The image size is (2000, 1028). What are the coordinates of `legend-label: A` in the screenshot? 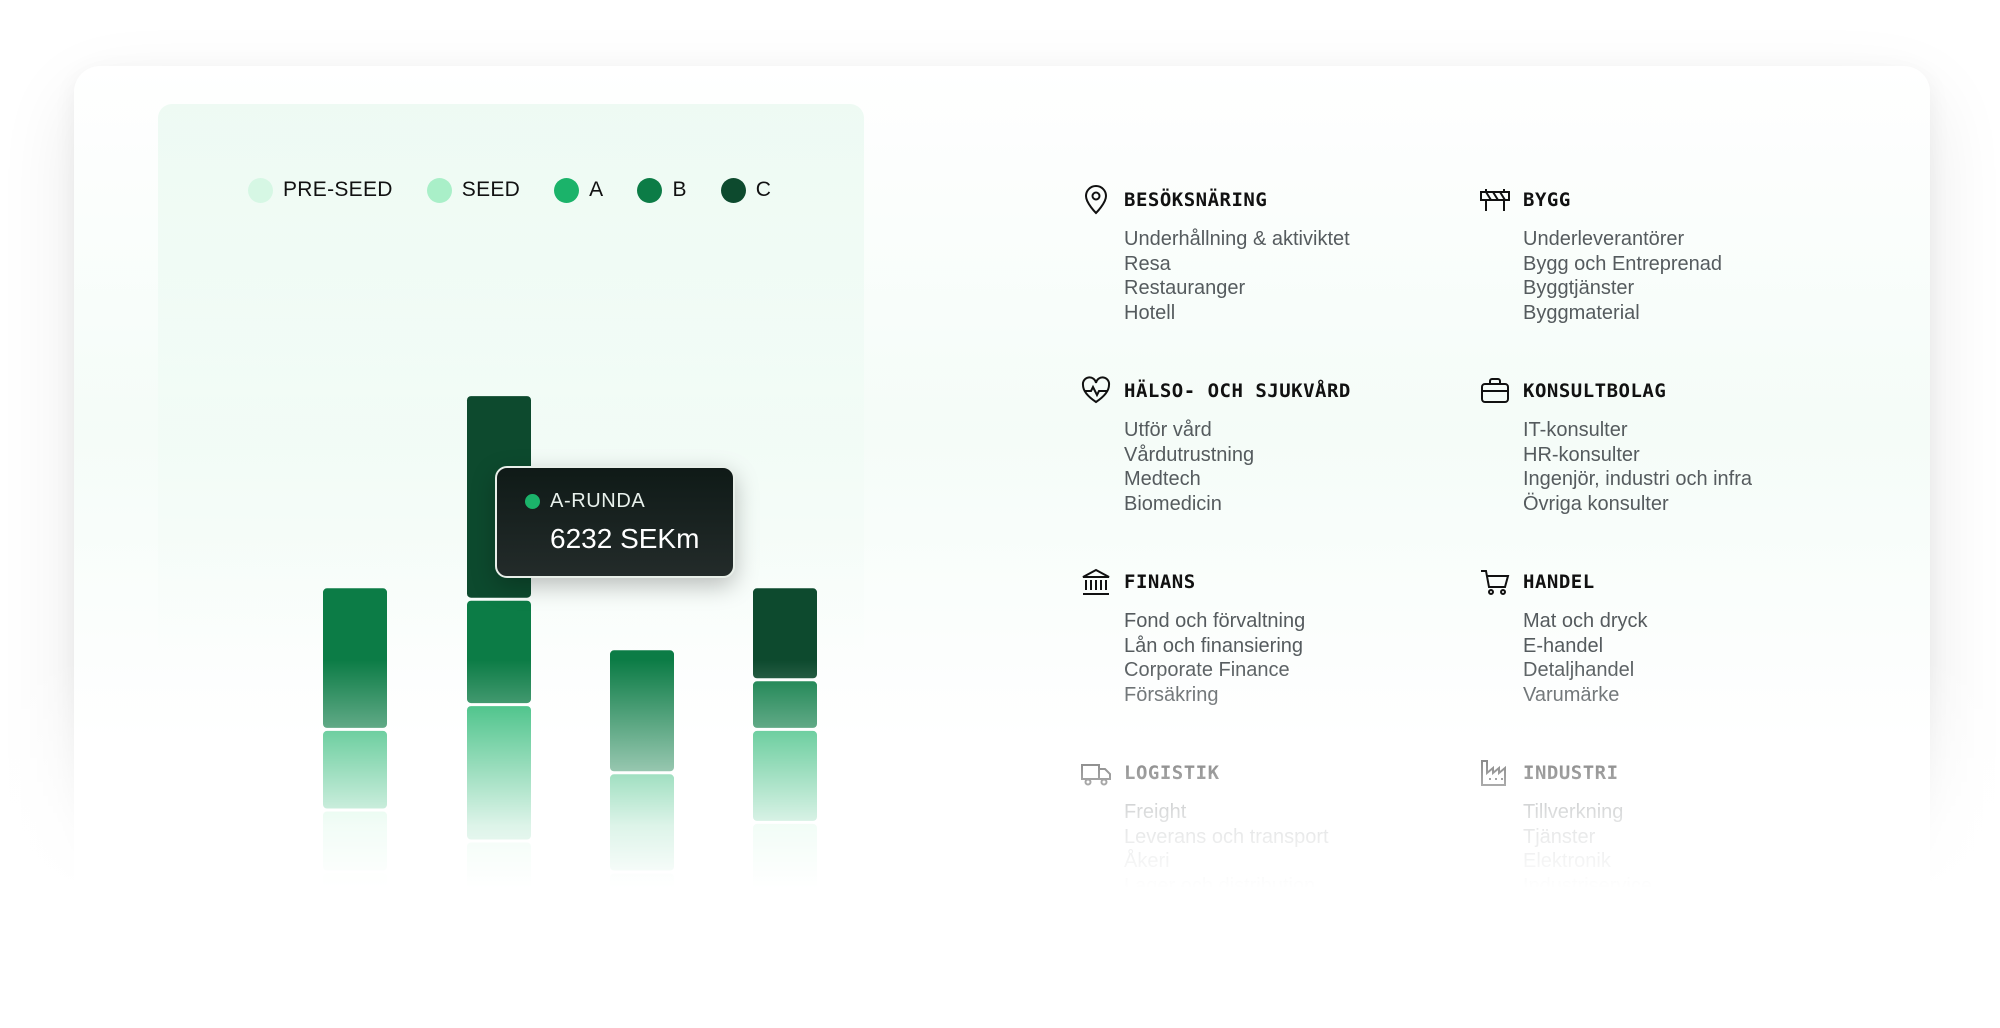 It's located at (596, 189).